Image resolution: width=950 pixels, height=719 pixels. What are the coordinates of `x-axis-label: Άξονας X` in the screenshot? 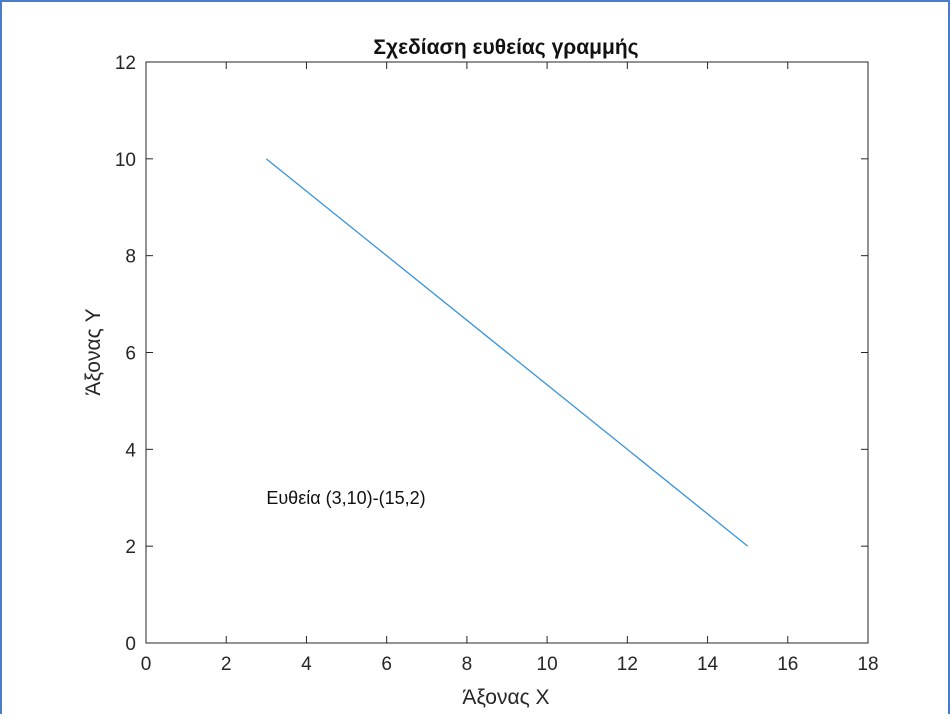 It's located at (505, 697).